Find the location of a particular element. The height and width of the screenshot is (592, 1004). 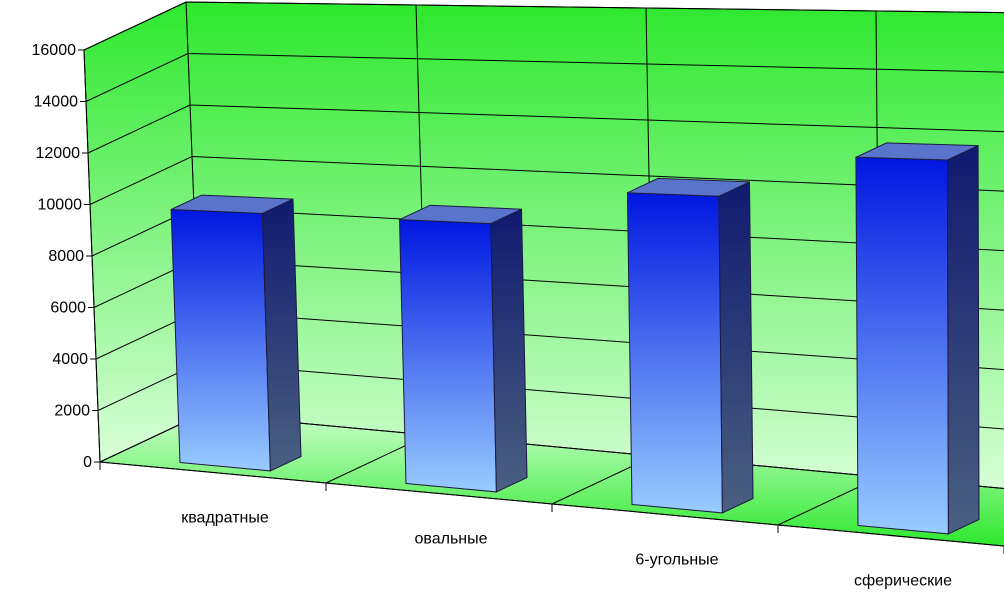

category-label: овальные is located at coordinates (450, 539).